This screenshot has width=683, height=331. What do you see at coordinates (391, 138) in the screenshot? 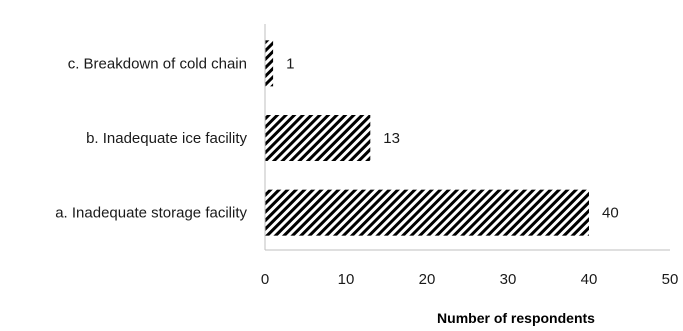
I see `data-label: 13` at bounding box center [391, 138].